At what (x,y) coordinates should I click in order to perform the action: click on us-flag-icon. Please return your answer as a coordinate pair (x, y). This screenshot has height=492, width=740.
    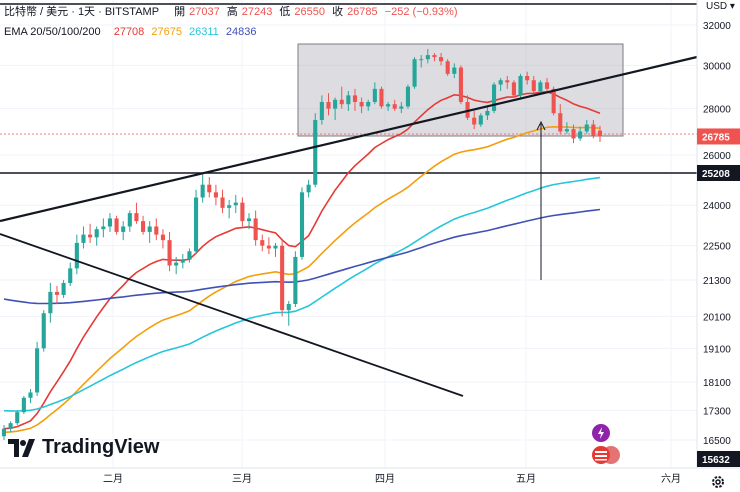
    Looking at the image, I should click on (601, 455).